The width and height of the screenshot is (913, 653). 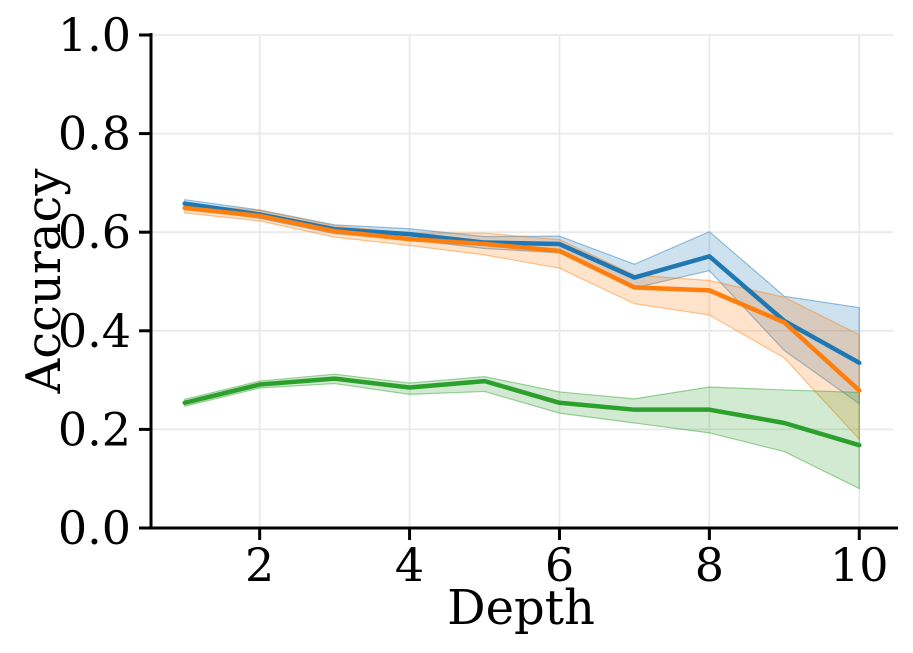 What do you see at coordinates (44, 282) in the screenshot?
I see `y-axis-label: Accuracy` at bounding box center [44, 282].